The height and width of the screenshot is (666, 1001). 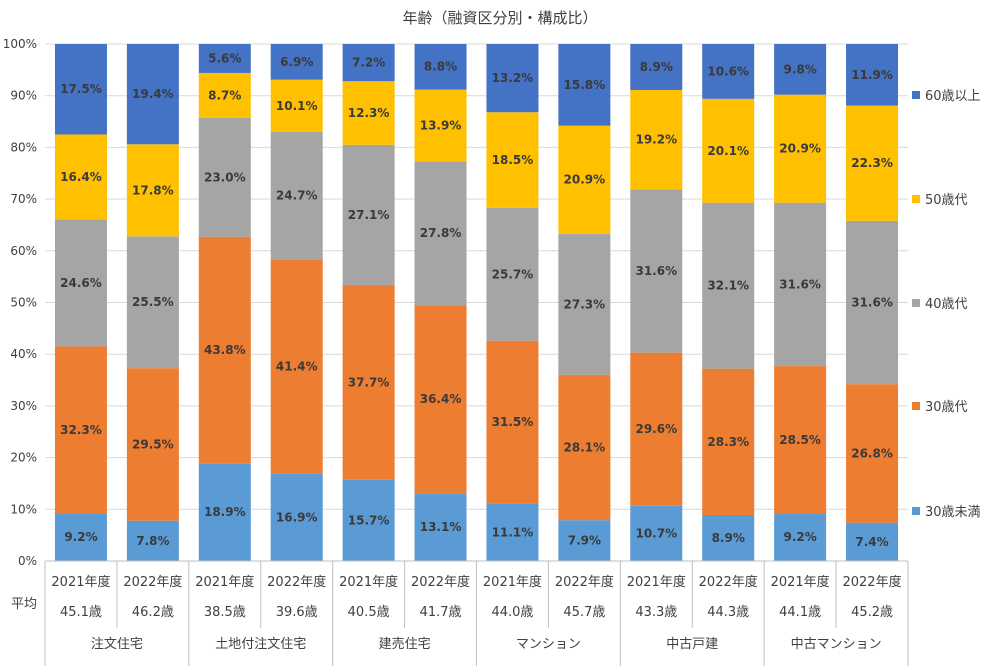 What do you see at coordinates (260, 644) in the screenshot?
I see `x-group-label: 土地付注文住宅` at bounding box center [260, 644].